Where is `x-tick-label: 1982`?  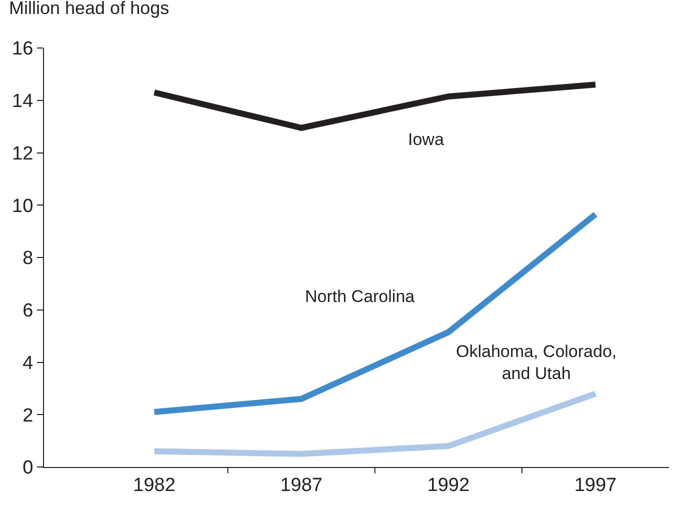
x-tick-label: 1982 is located at coordinates (154, 485).